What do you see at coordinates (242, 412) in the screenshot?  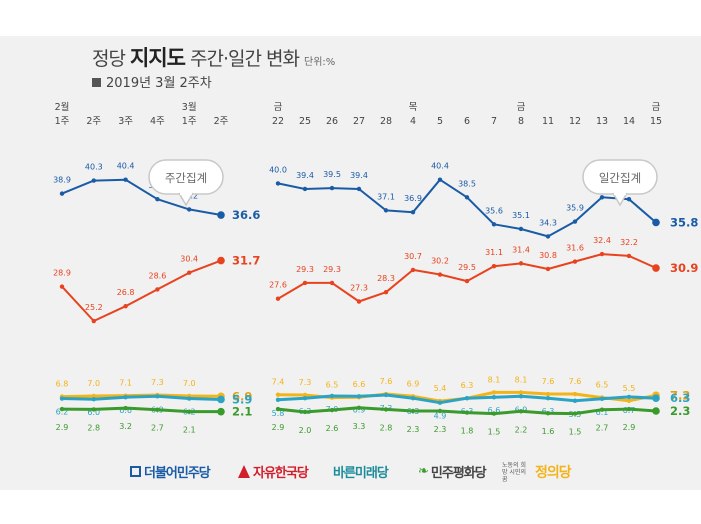 I see `end-value-label: 2.1` at bounding box center [242, 412].